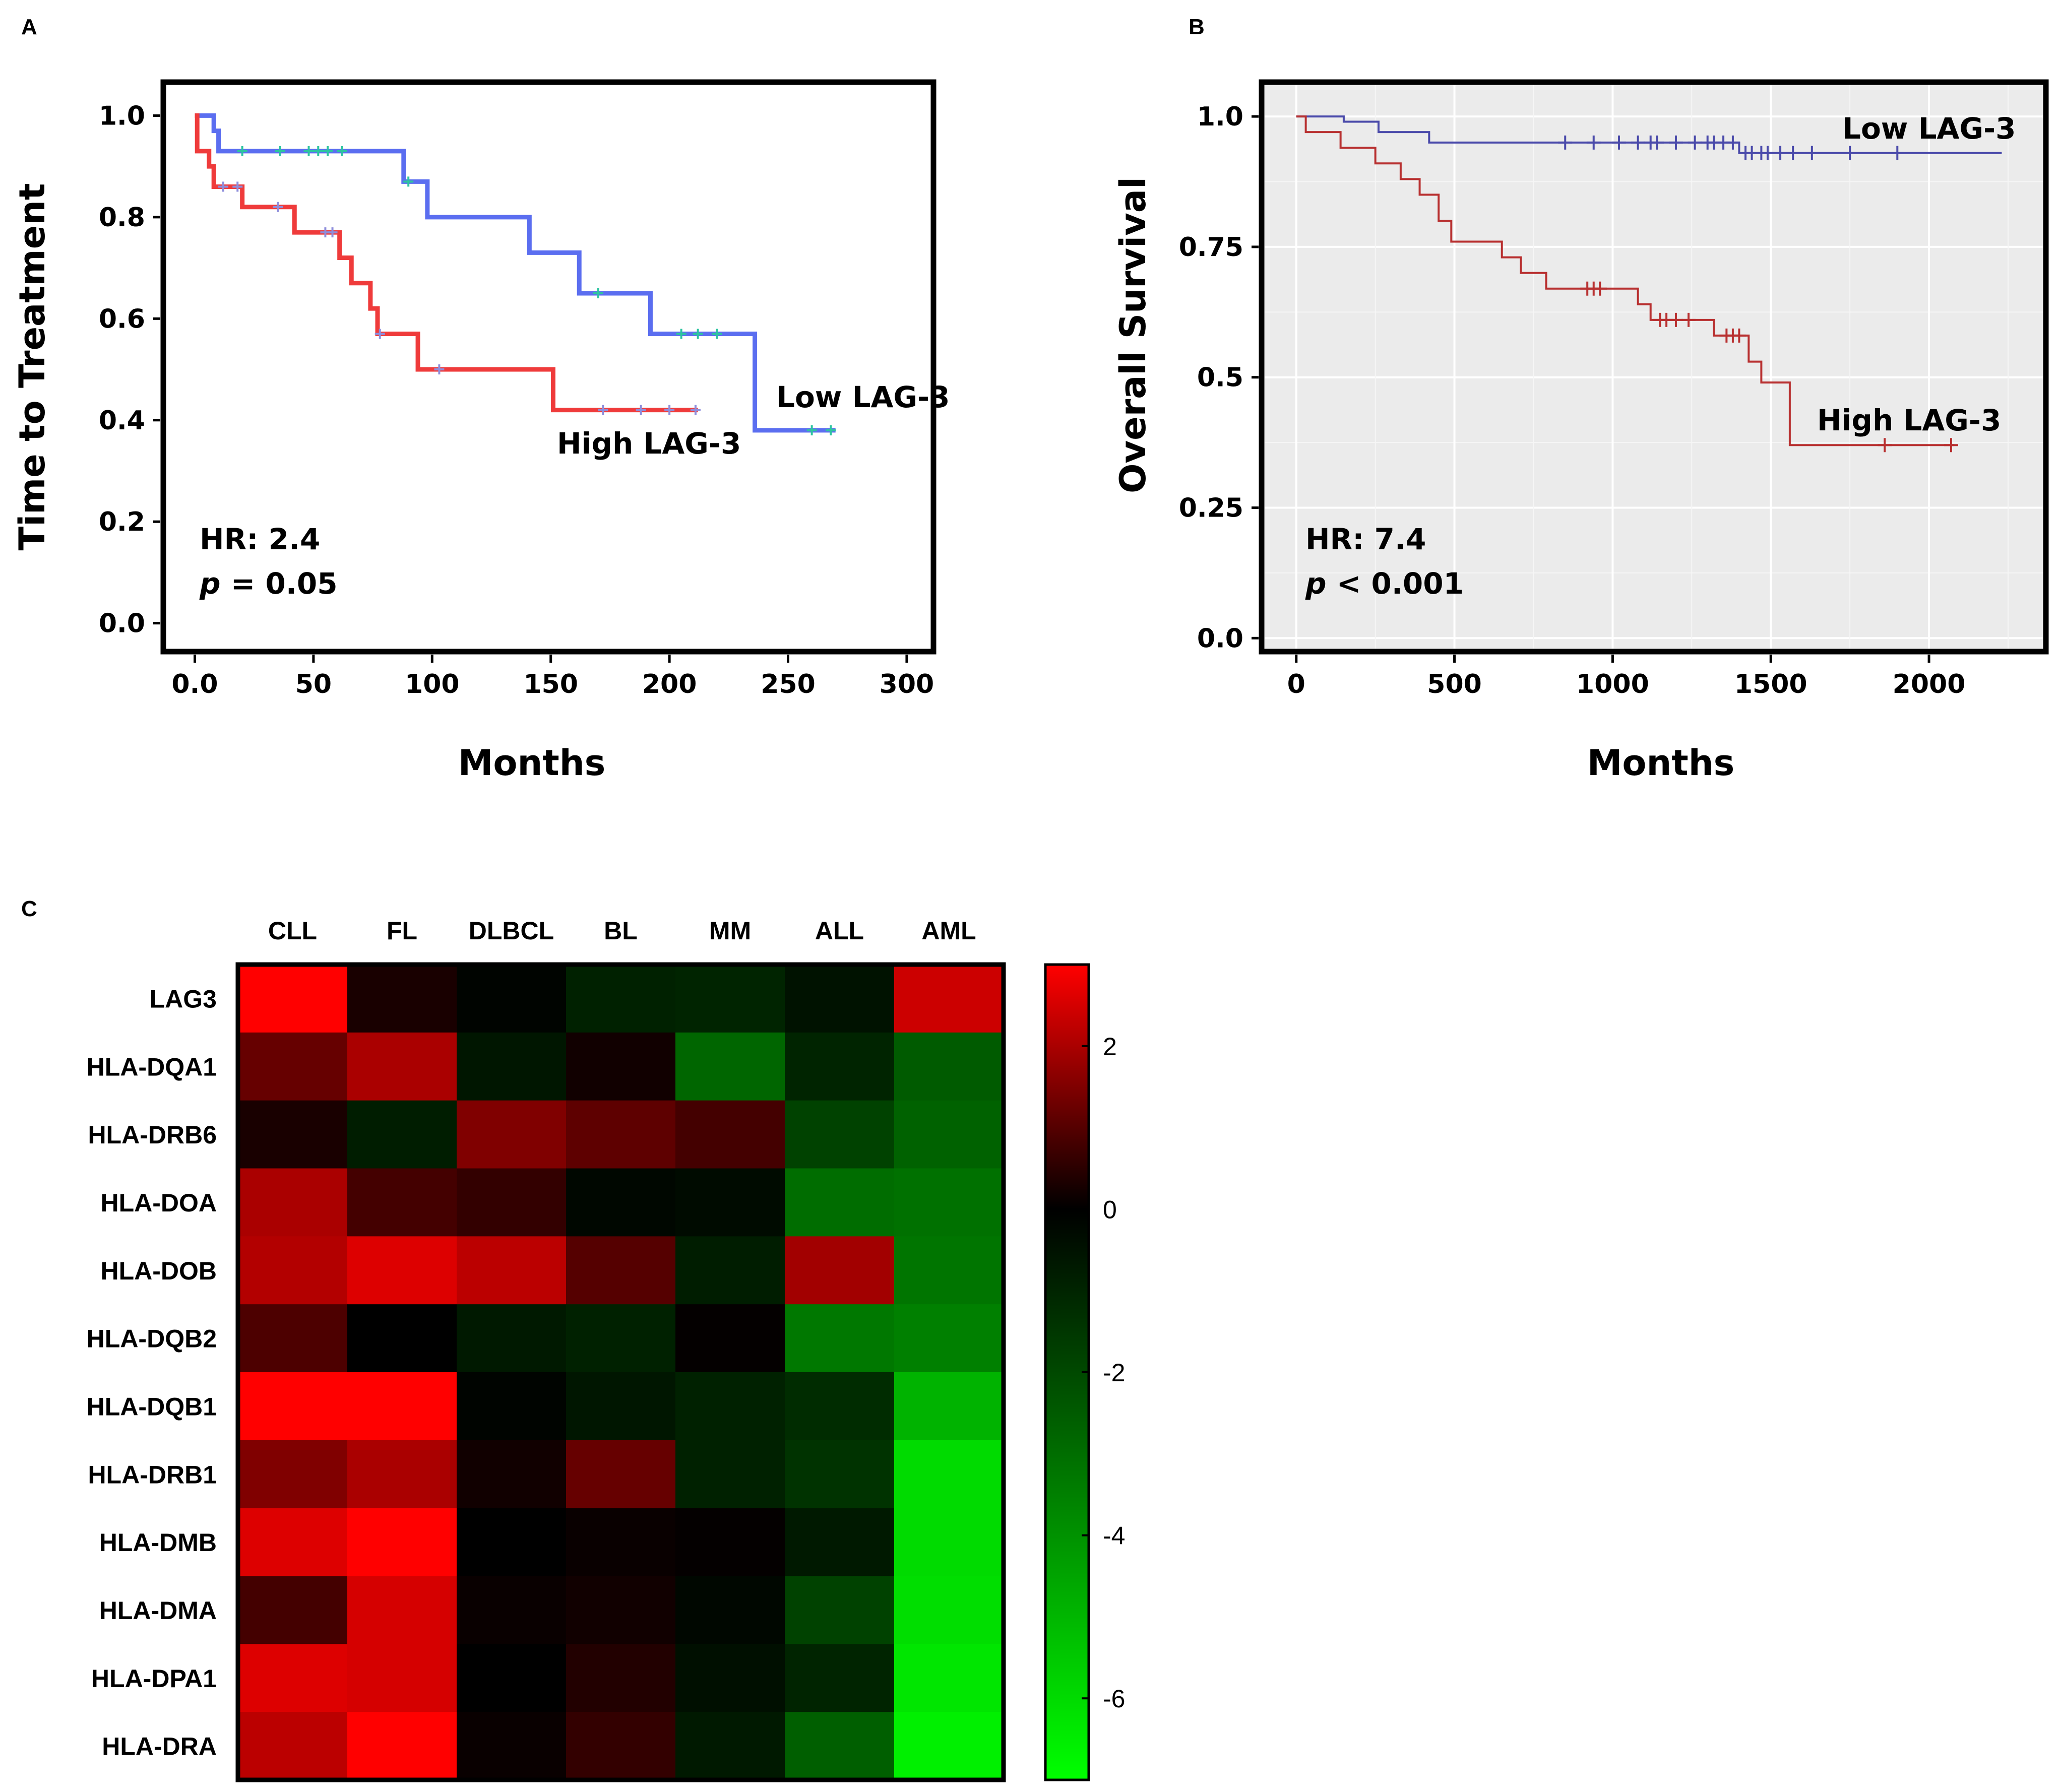  What do you see at coordinates (122, 218) in the screenshot?
I see `y-tick-label: 0.8` at bounding box center [122, 218].